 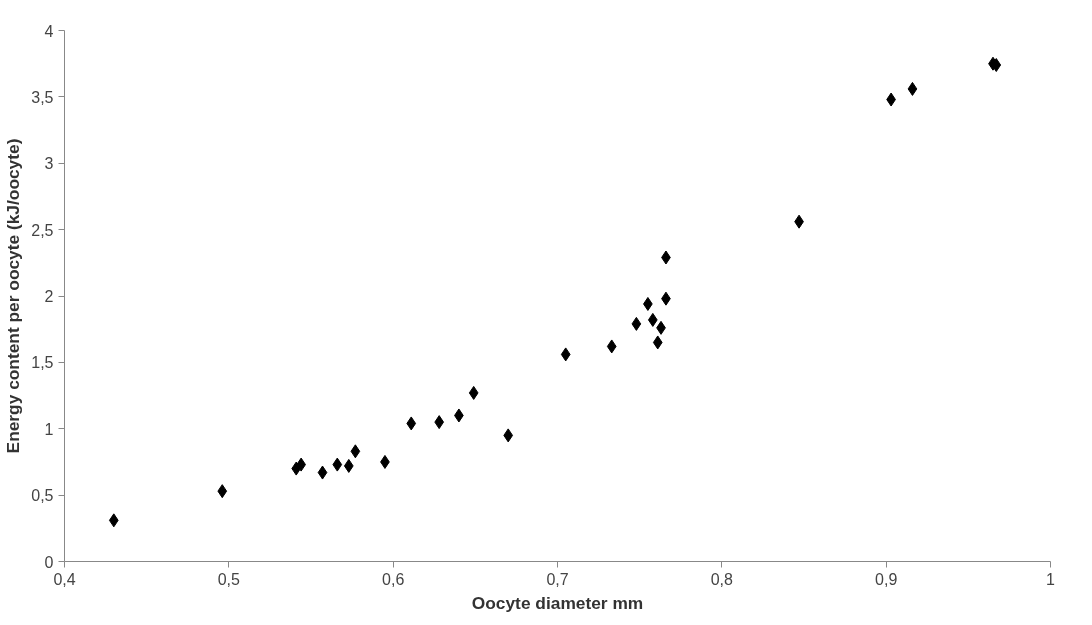 I want to click on y-tick-label: 4, so click(x=49, y=31).